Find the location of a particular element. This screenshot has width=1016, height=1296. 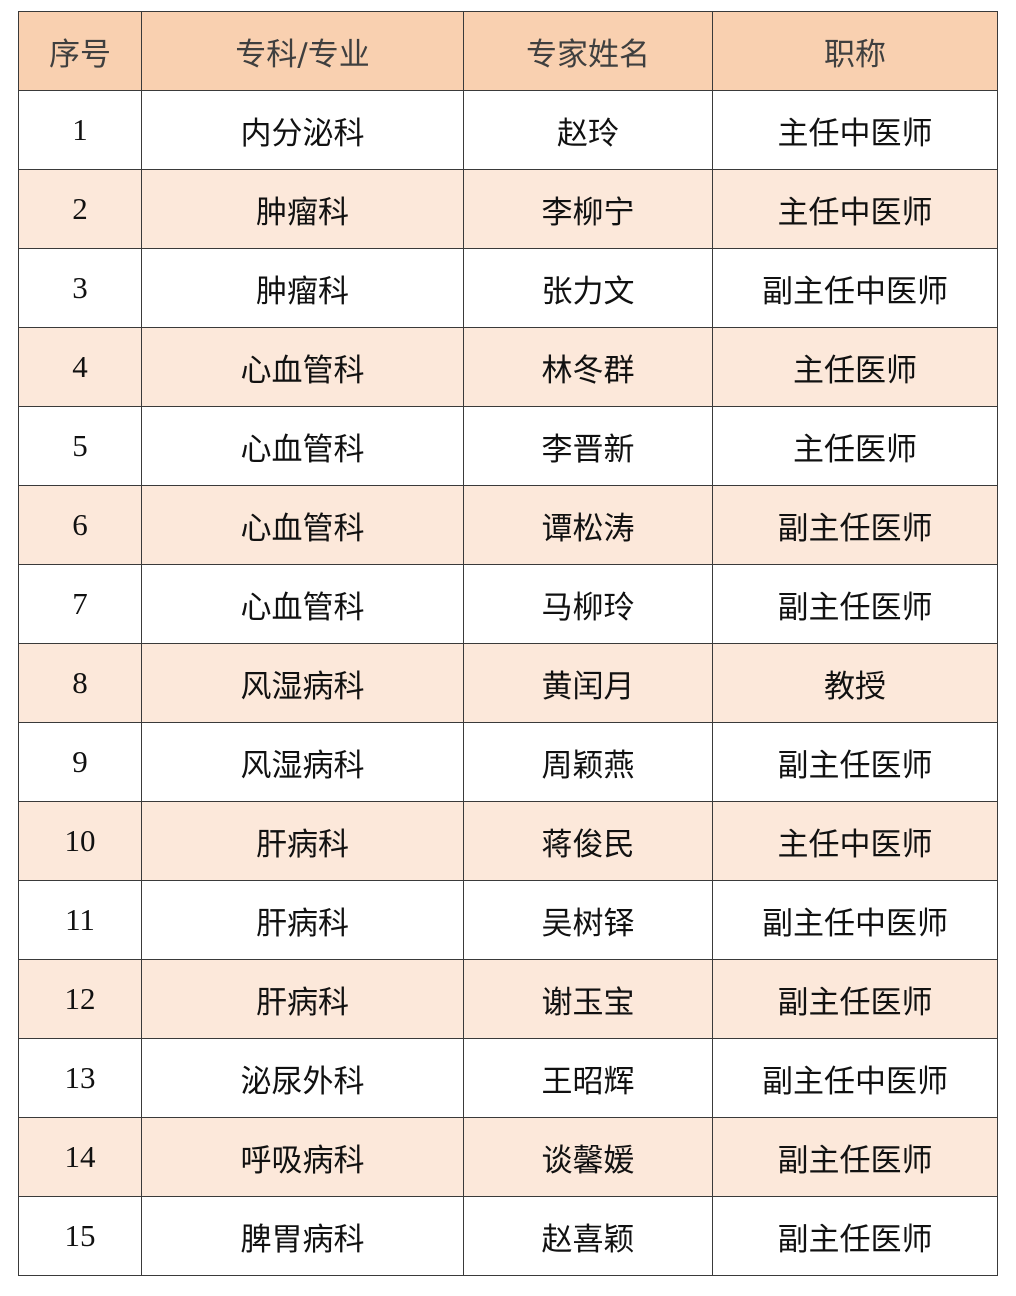

cell-index: 8 is located at coordinates (80, 683).